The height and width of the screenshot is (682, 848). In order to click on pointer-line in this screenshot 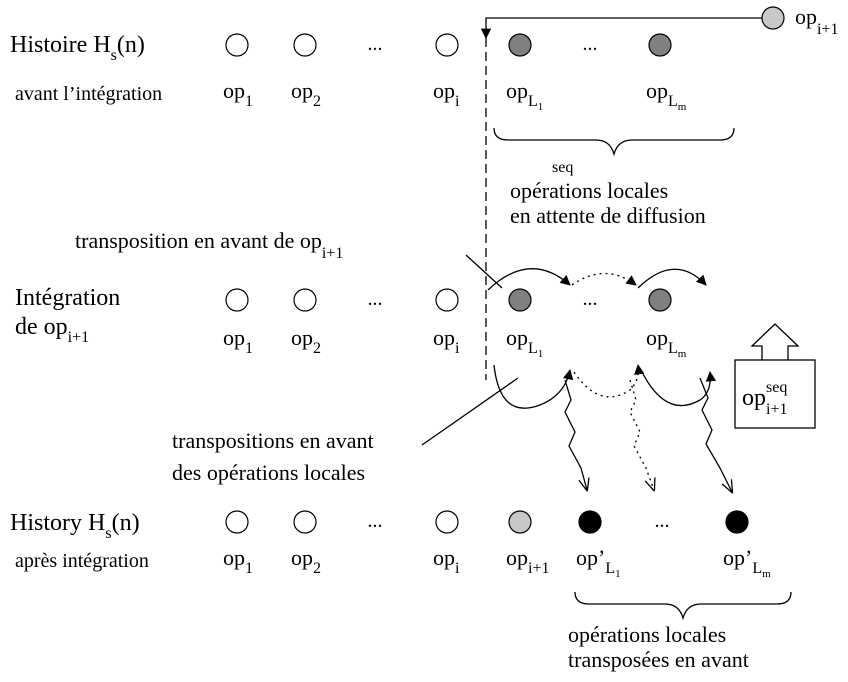, I will do `click(470, 411)`.